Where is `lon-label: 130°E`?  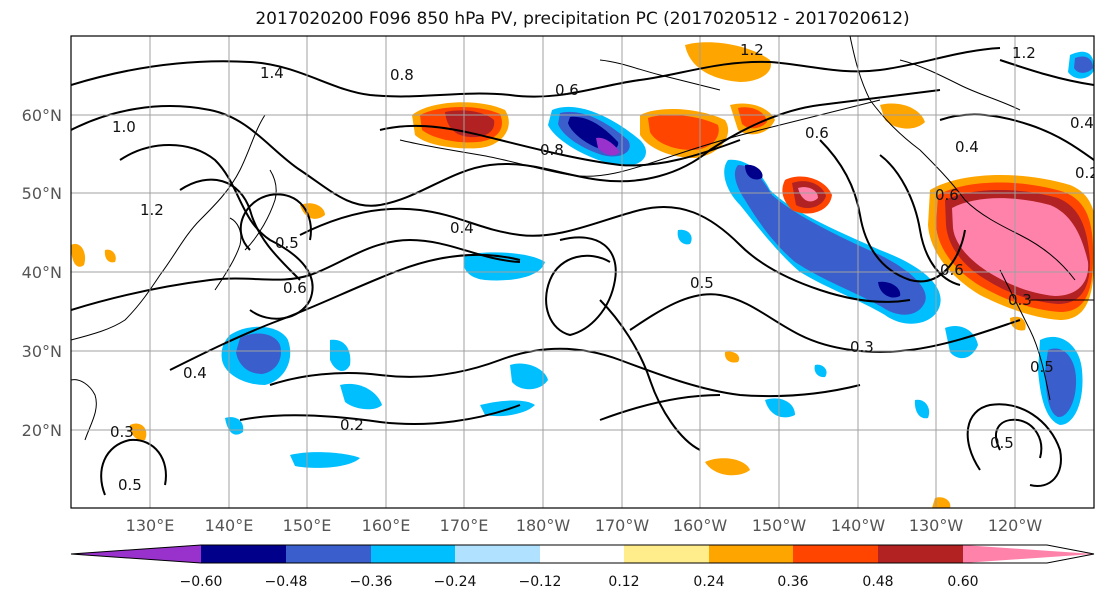
lon-label: 130°E is located at coordinates (150, 525).